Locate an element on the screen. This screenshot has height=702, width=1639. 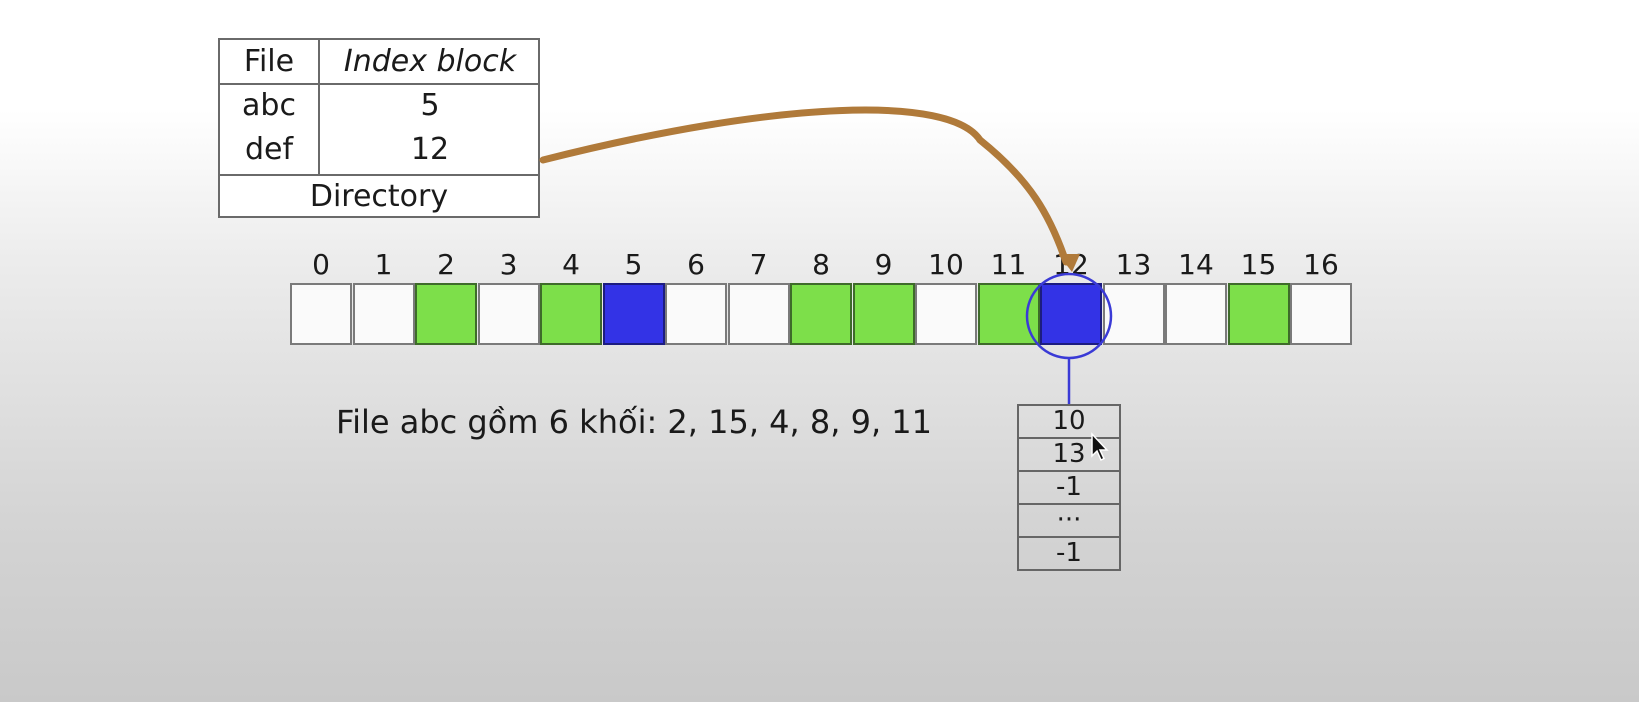
block-number-1: 1 is located at coordinates (383, 264).